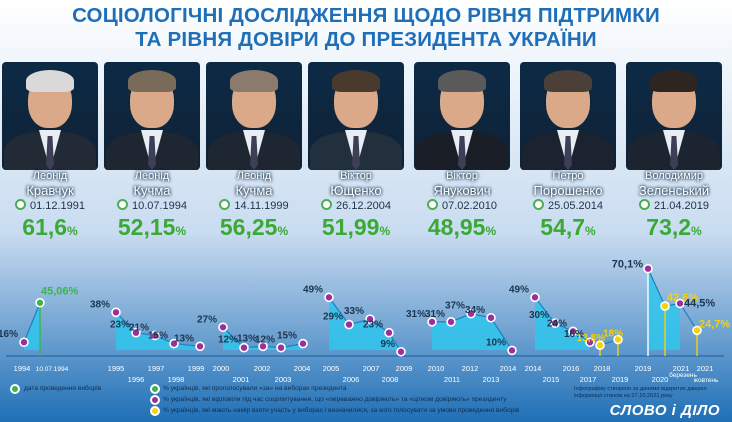  I want to click on chart-x-tick-label: 2012, so click(470, 368).